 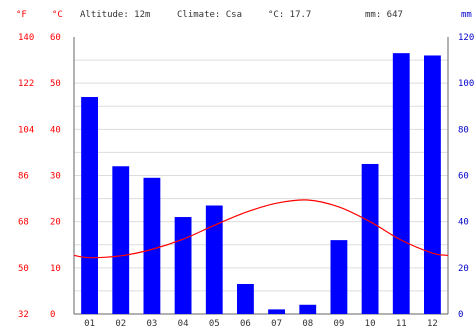 I want to click on celsius-unit-label: °C, so click(x=57, y=15).